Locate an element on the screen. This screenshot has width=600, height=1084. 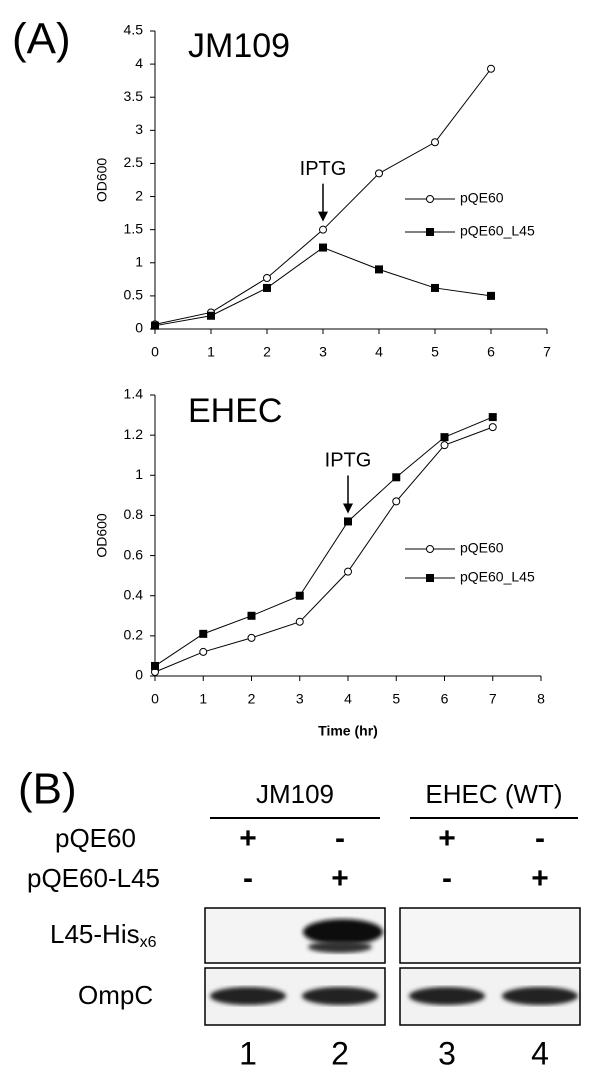
lane-number: 4 is located at coordinates (540, 1053).